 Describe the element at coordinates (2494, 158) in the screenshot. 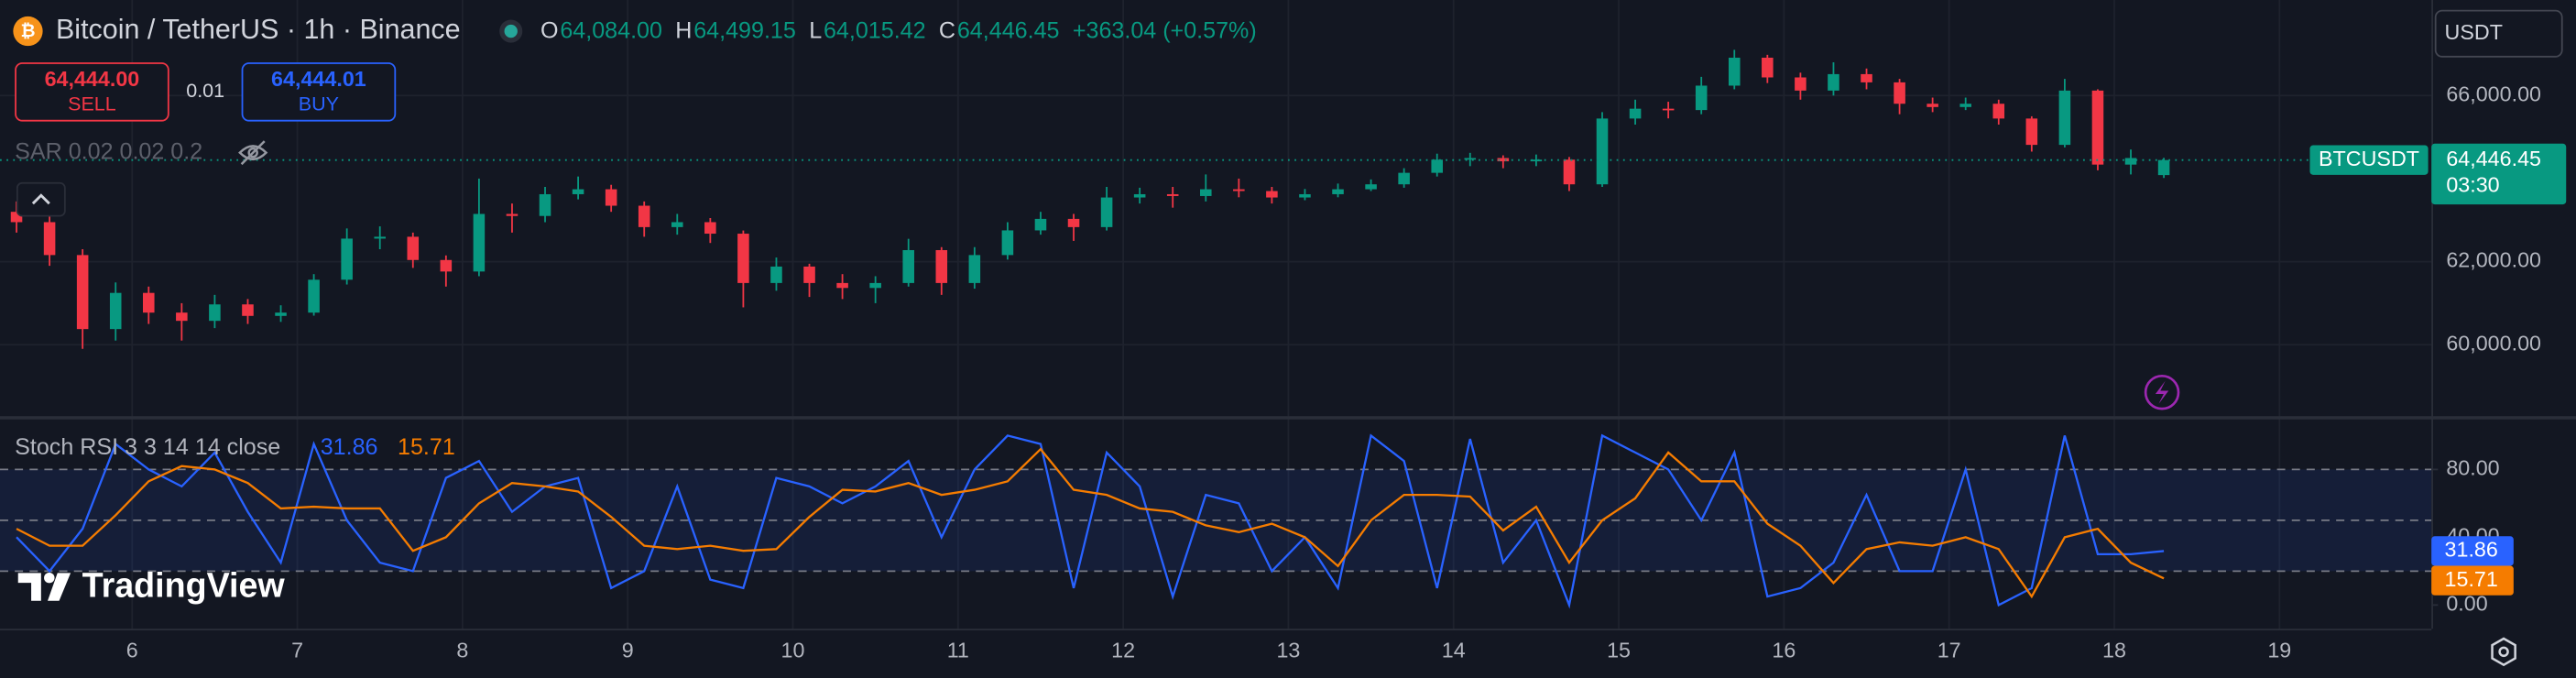

I see `last-price-label: 64,446.45` at that location.